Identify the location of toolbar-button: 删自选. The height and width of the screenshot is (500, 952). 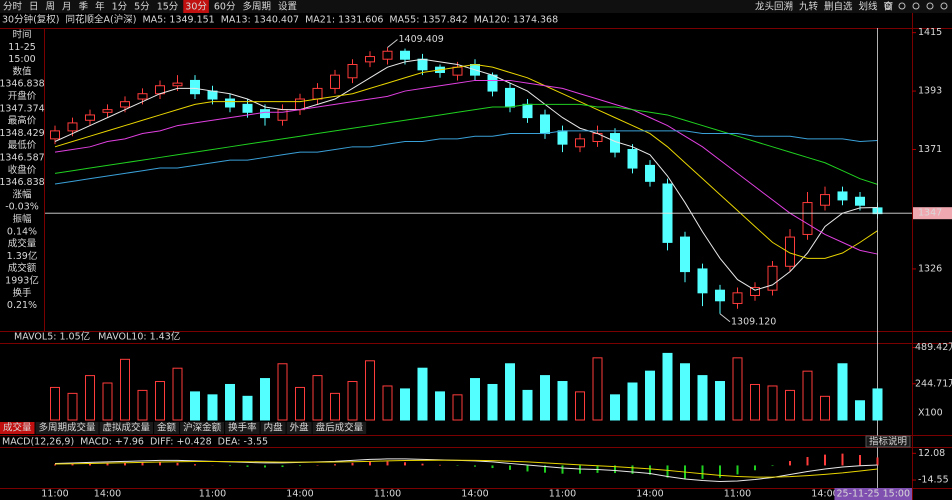
(838, 7).